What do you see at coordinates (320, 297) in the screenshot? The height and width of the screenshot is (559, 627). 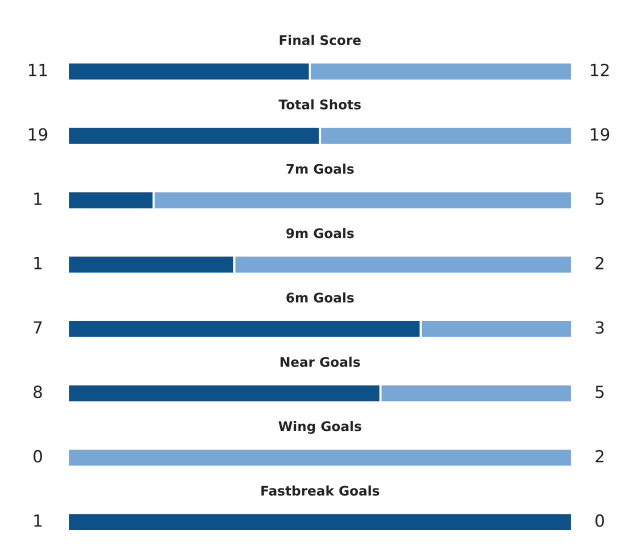 I see `y-tick-label: 6m Goals` at bounding box center [320, 297].